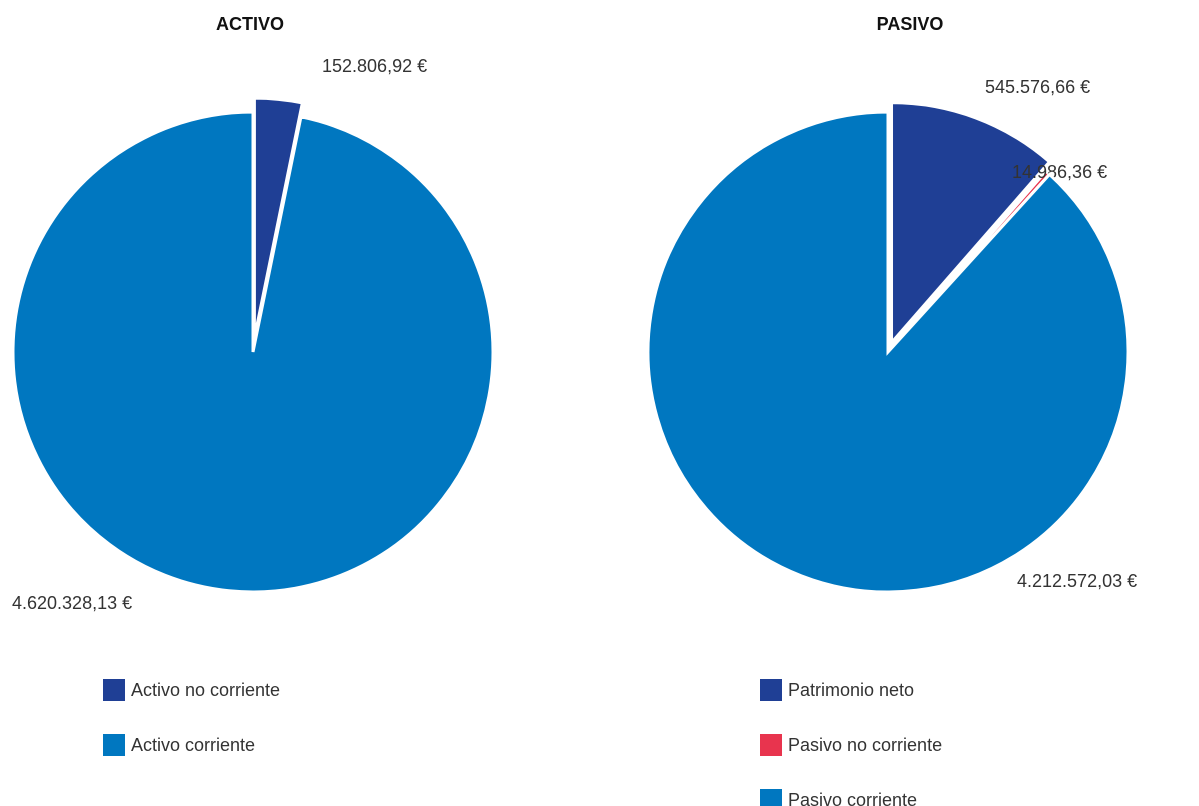 Image resolution: width=1199 pixels, height=806 pixels. Describe the element at coordinates (852, 798) in the screenshot. I see `legend-label: Pasivo corriente` at that location.